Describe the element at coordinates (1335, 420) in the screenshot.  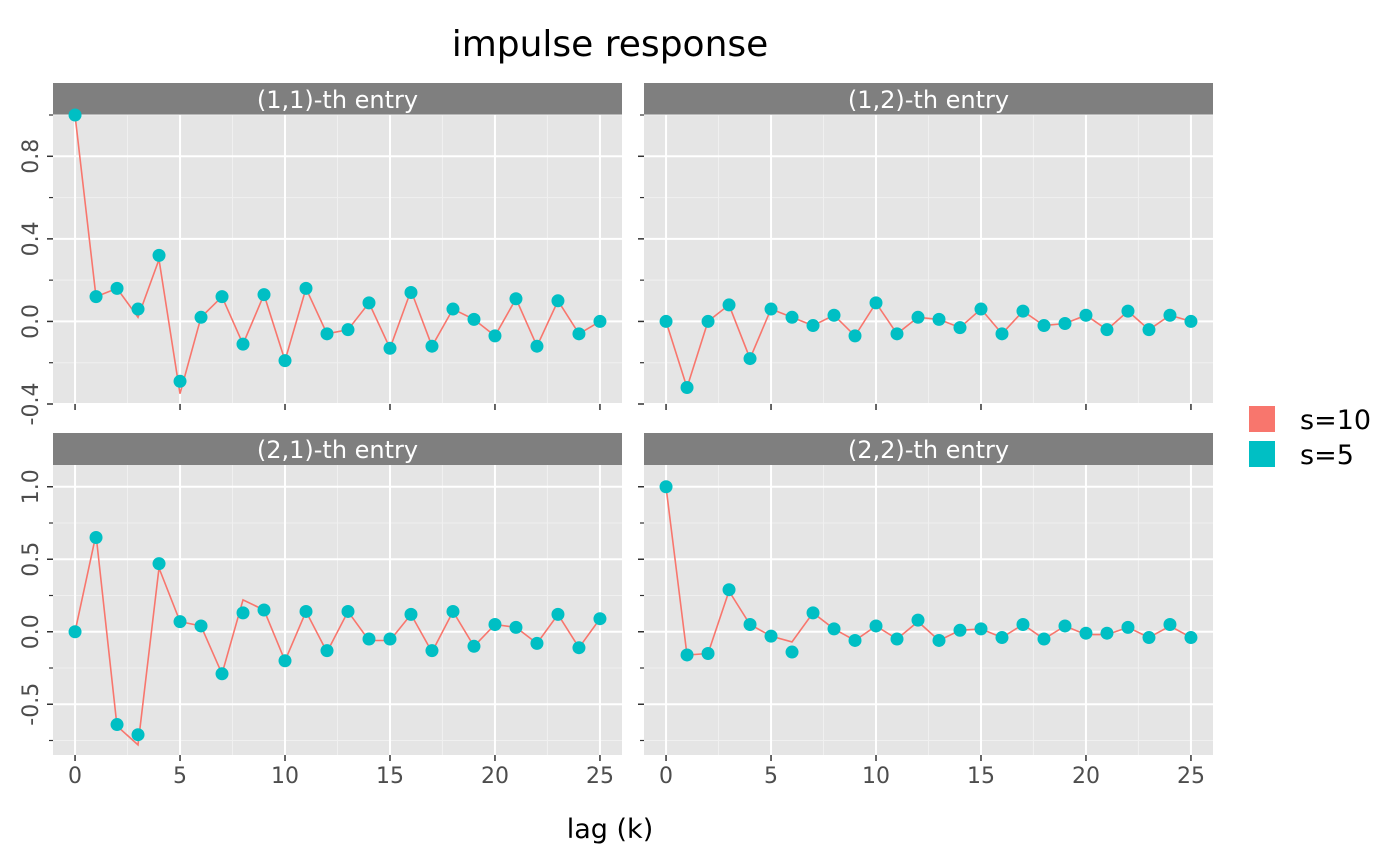
I see `legend-label: s=10` at that location.